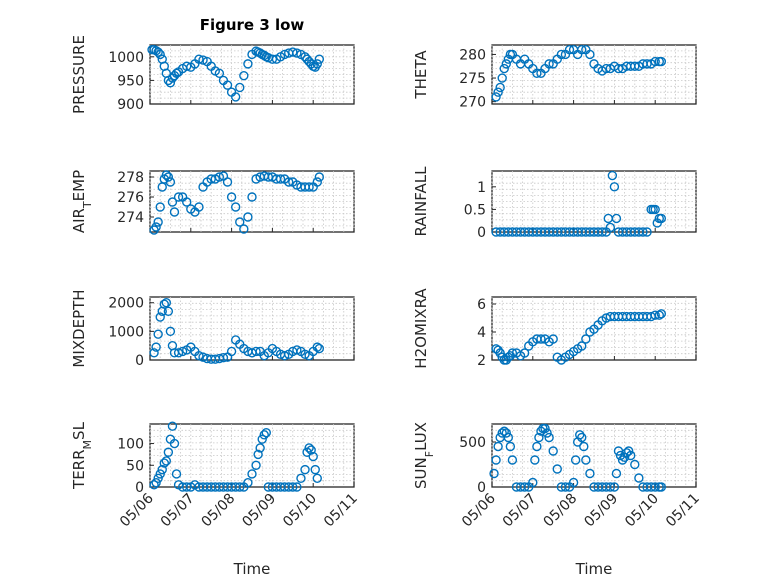 The width and height of the screenshot is (778, 583). I want to click on x-axis-label-left: Time, so click(252, 569).